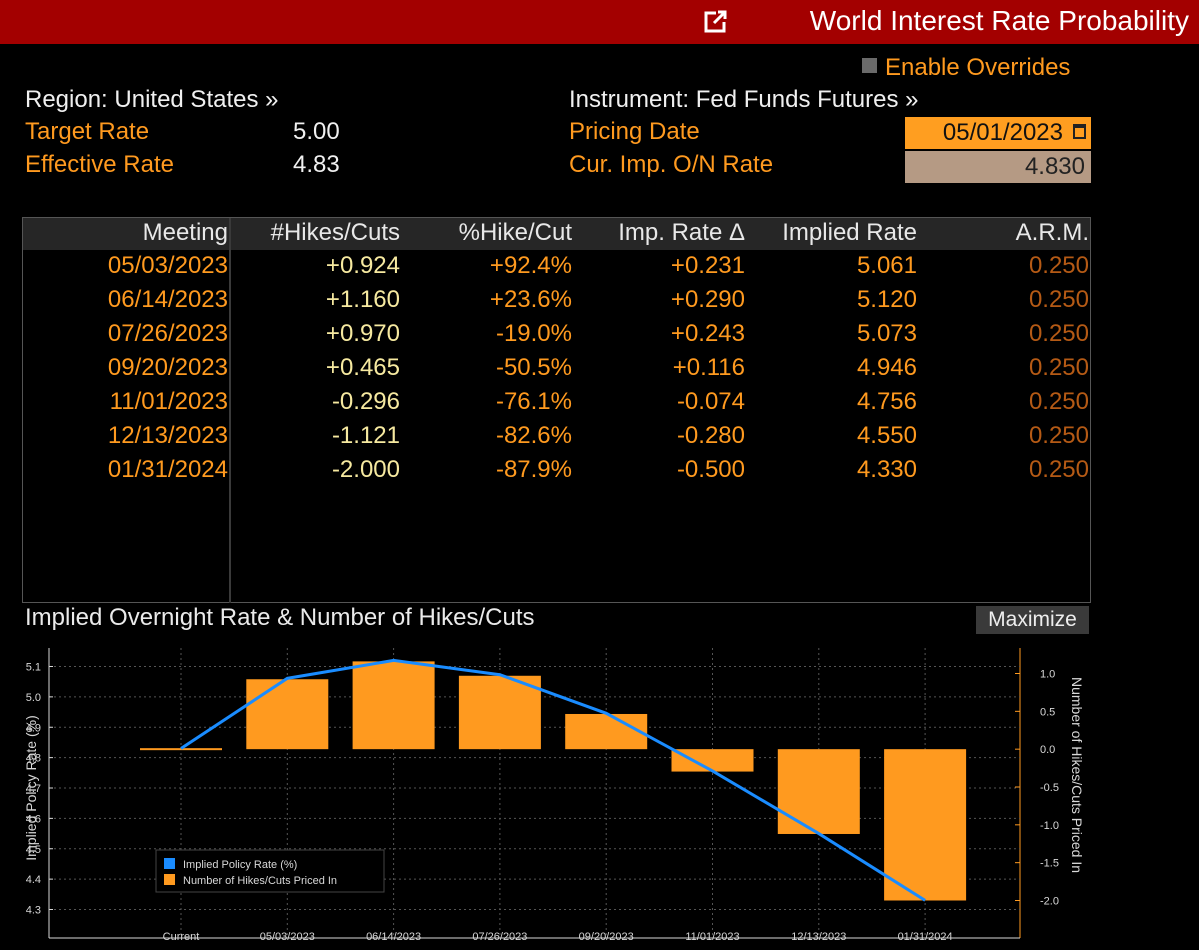 This screenshot has height=950, width=1199. Describe the element at coordinates (230, 410) in the screenshot. I see `table-divider` at that location.